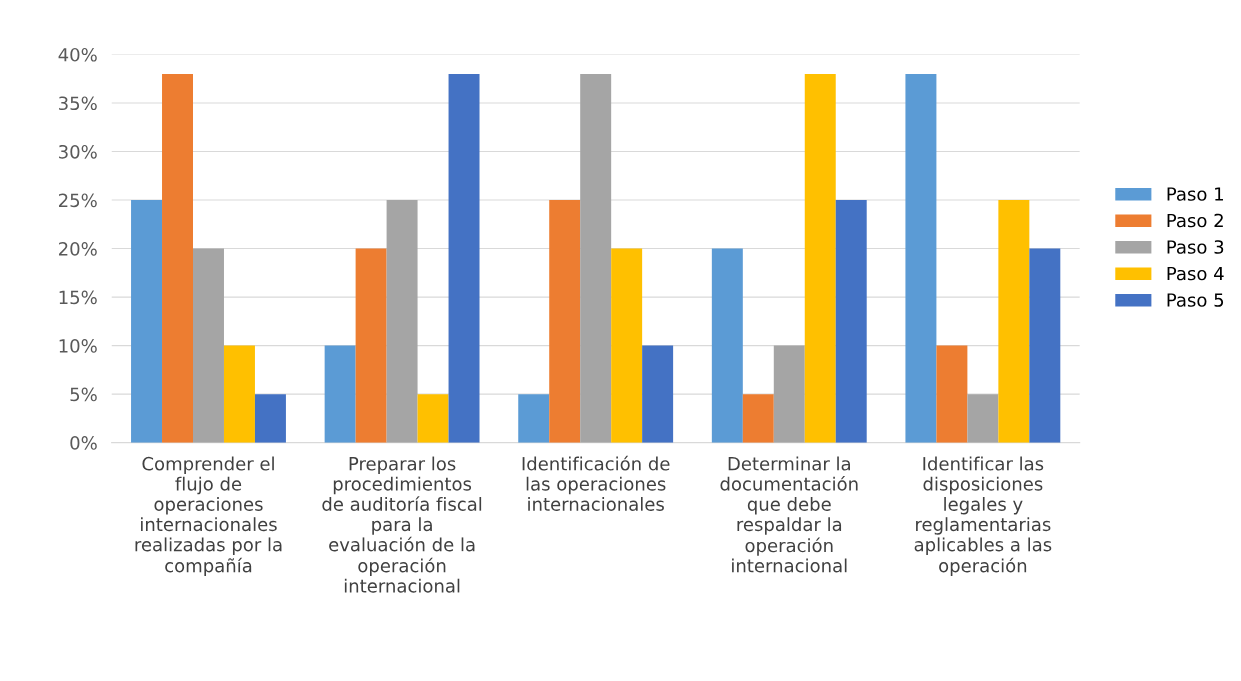  What do you see at coordinates (596, 483) in the screenshot?
I see `x-tick-label: Identificación de las operaciones internacionales` at bounding box center [596, 483].